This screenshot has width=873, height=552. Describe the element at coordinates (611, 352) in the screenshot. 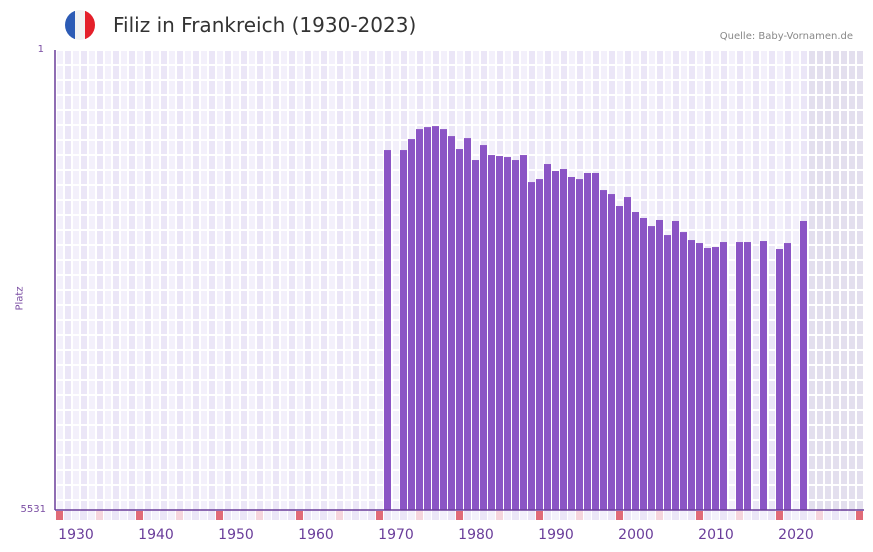

I see `bar-1997` at that location.